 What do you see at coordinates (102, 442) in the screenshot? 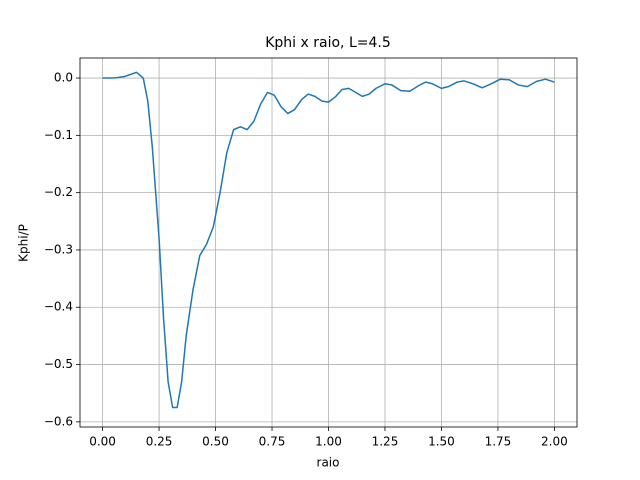
I see `x-tick-label: 0.00` at bounding box center [102, 442].